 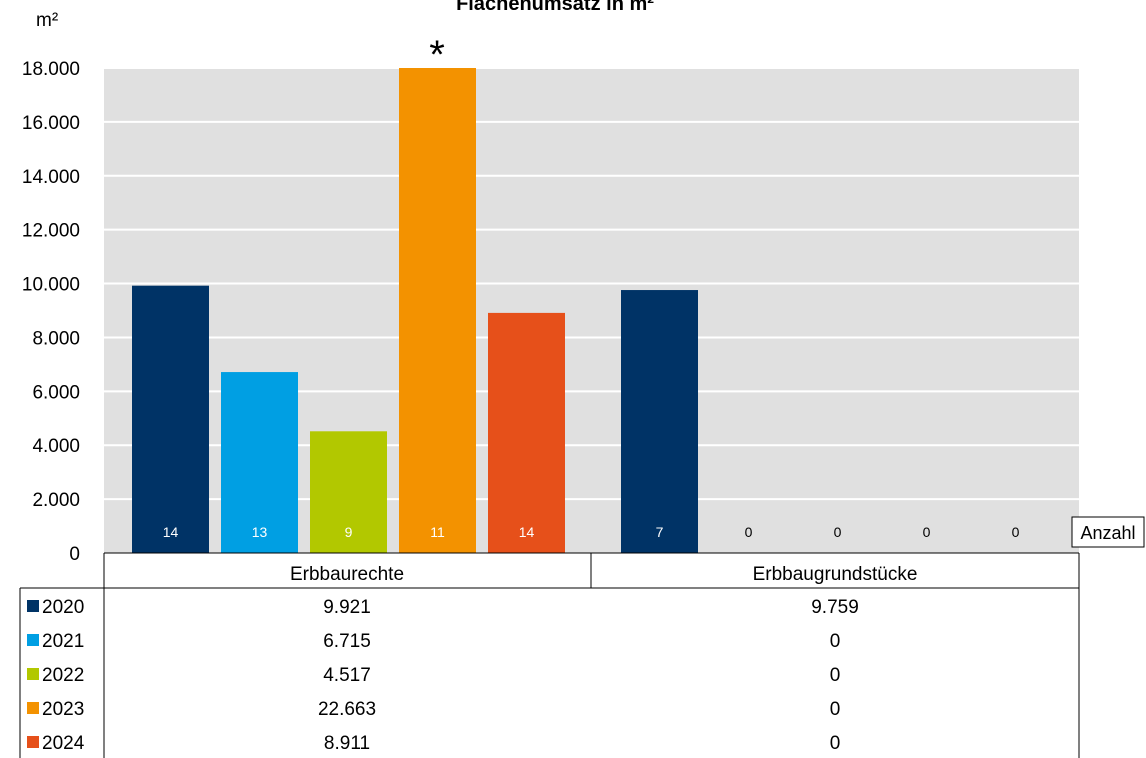 What do you see at coordinates (56, 392) in the screenshot?
I see `y-tick-label: 6.000` at bounding box center [56, 392].